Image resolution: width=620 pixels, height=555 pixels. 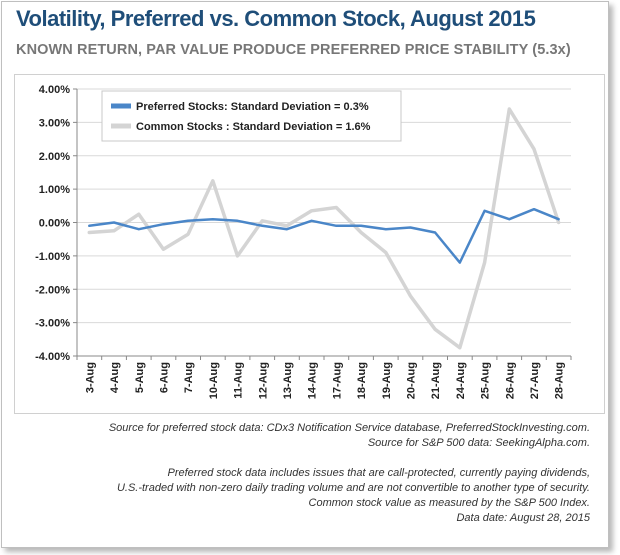 What do you see at coordinates (214, 380) in the screenshot?
I see `x-tick-label: 10-Aug` at bounding box center [214, 380].